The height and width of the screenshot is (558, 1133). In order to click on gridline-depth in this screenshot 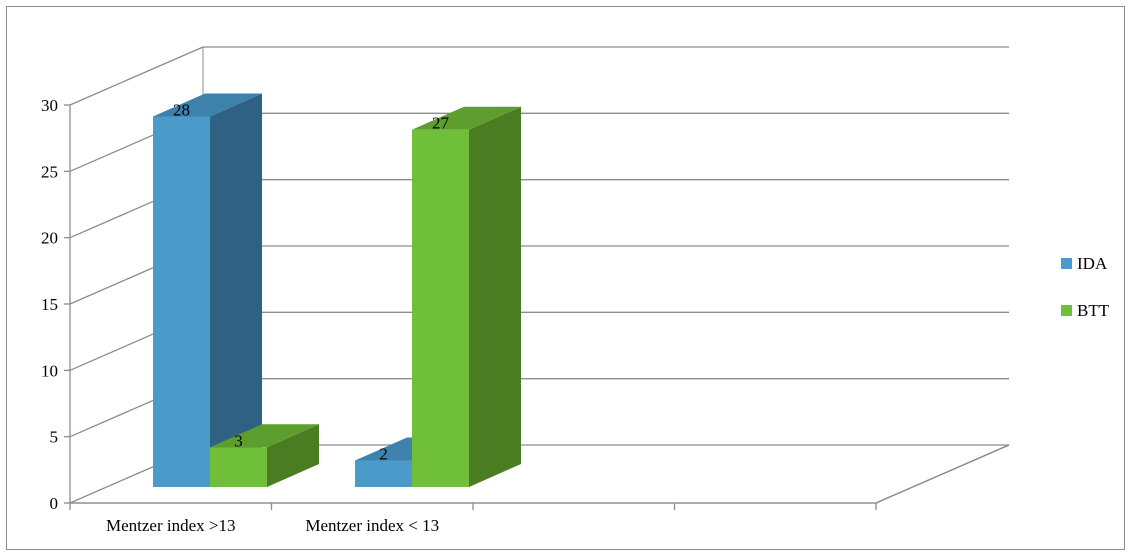, I will do `click(136, 76)`.